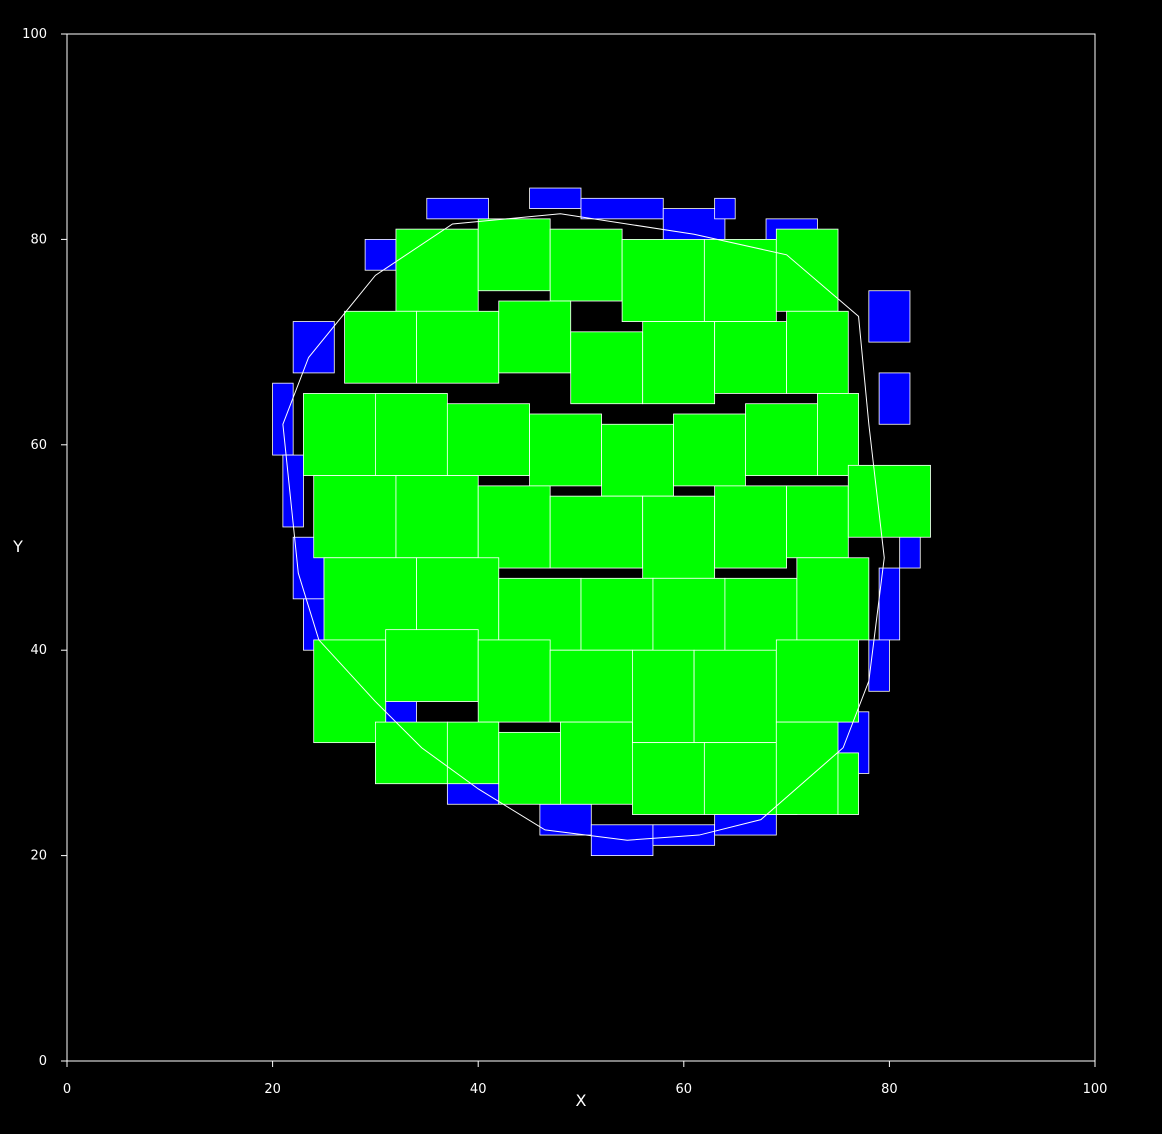 This screenshot has width=1162, height=1134. What do you see at coordinates (684, 1089) in the screenshot?
I see `x-tick-label: 60` at bounding box center [684, 1089].